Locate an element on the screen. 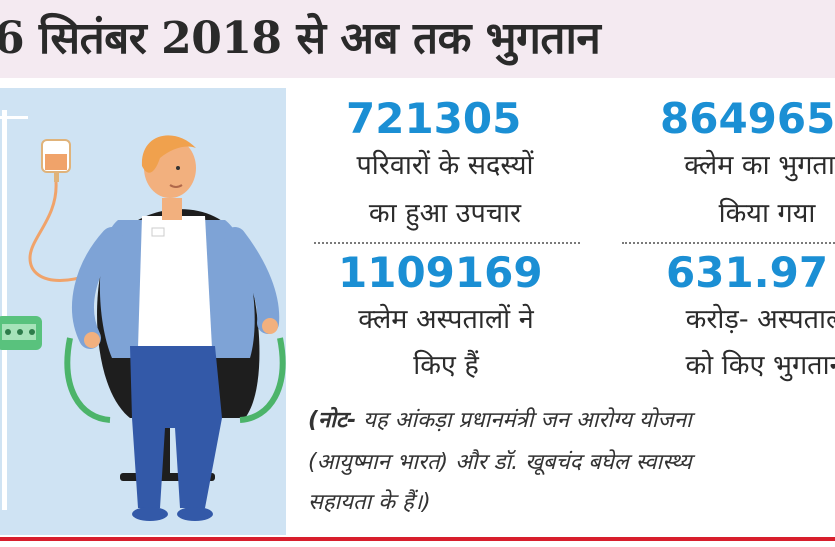  bottom-accent-rule is located at coordinates (417, 539).